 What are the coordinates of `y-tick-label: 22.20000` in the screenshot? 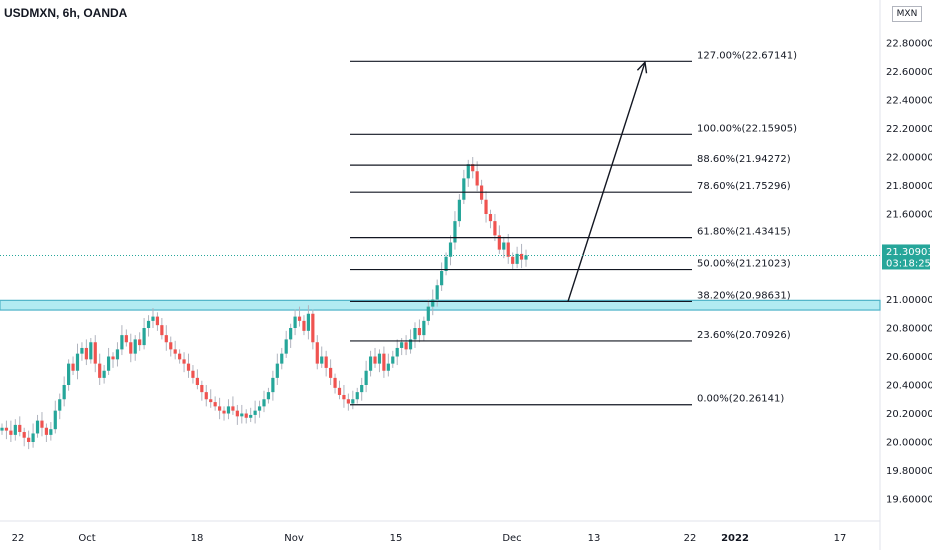 It's located at (909, 129).